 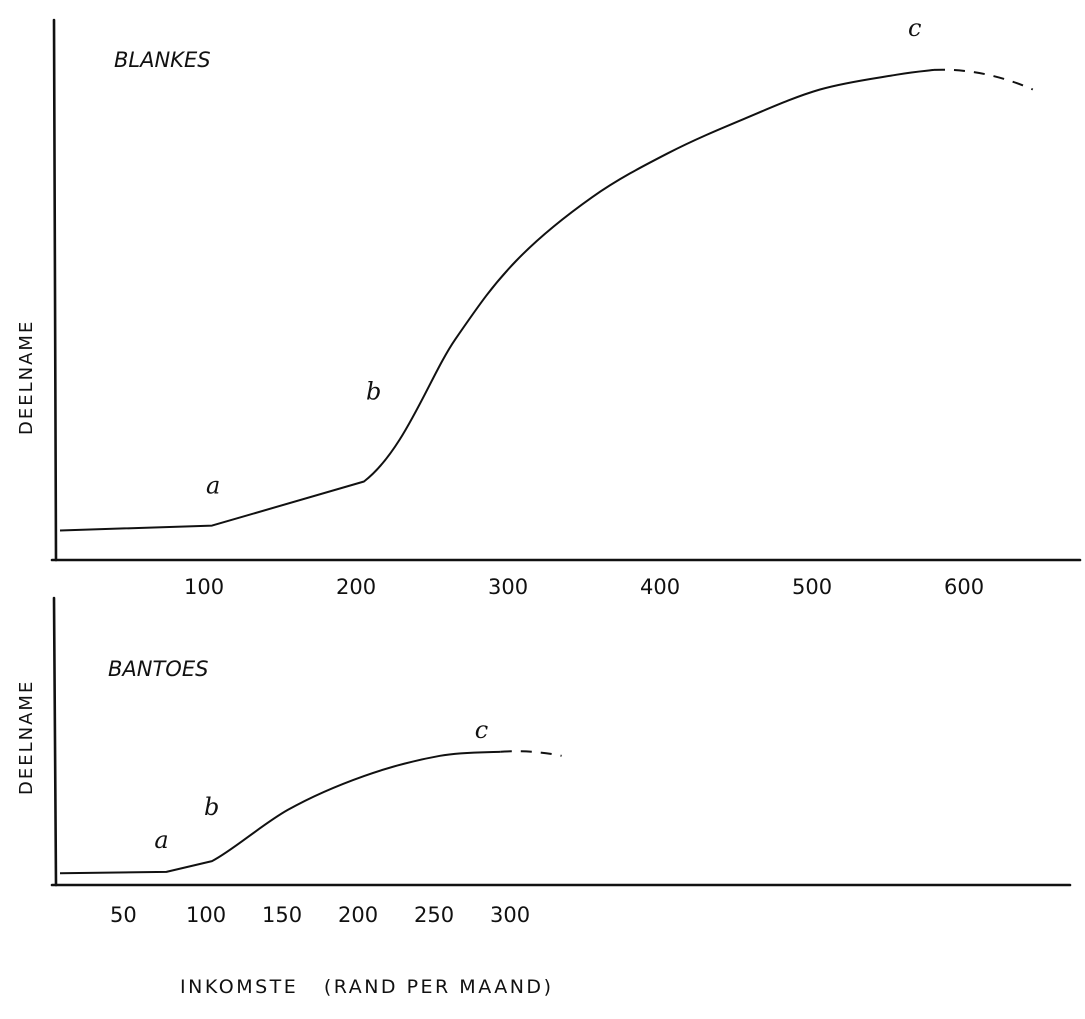 What do you see at coordinates (282, 915) in the screenshot?
I see `x-tick-label: 150` at bounding box center [282, 915].